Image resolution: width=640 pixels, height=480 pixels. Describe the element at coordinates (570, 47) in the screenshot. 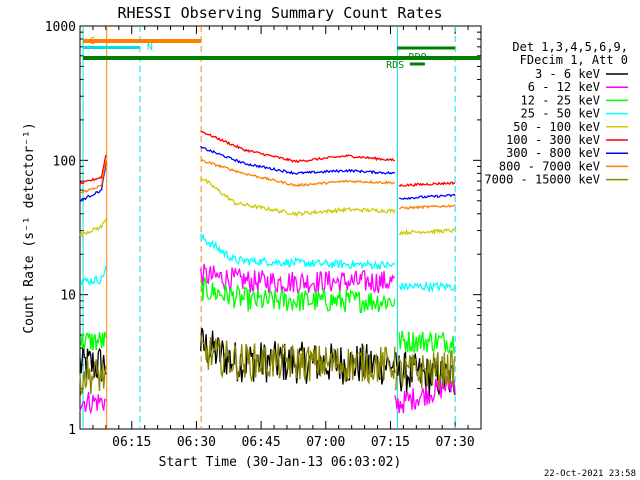

I see `legend-header-line-1: Det 1,3,4,5,6,9,` at that location.